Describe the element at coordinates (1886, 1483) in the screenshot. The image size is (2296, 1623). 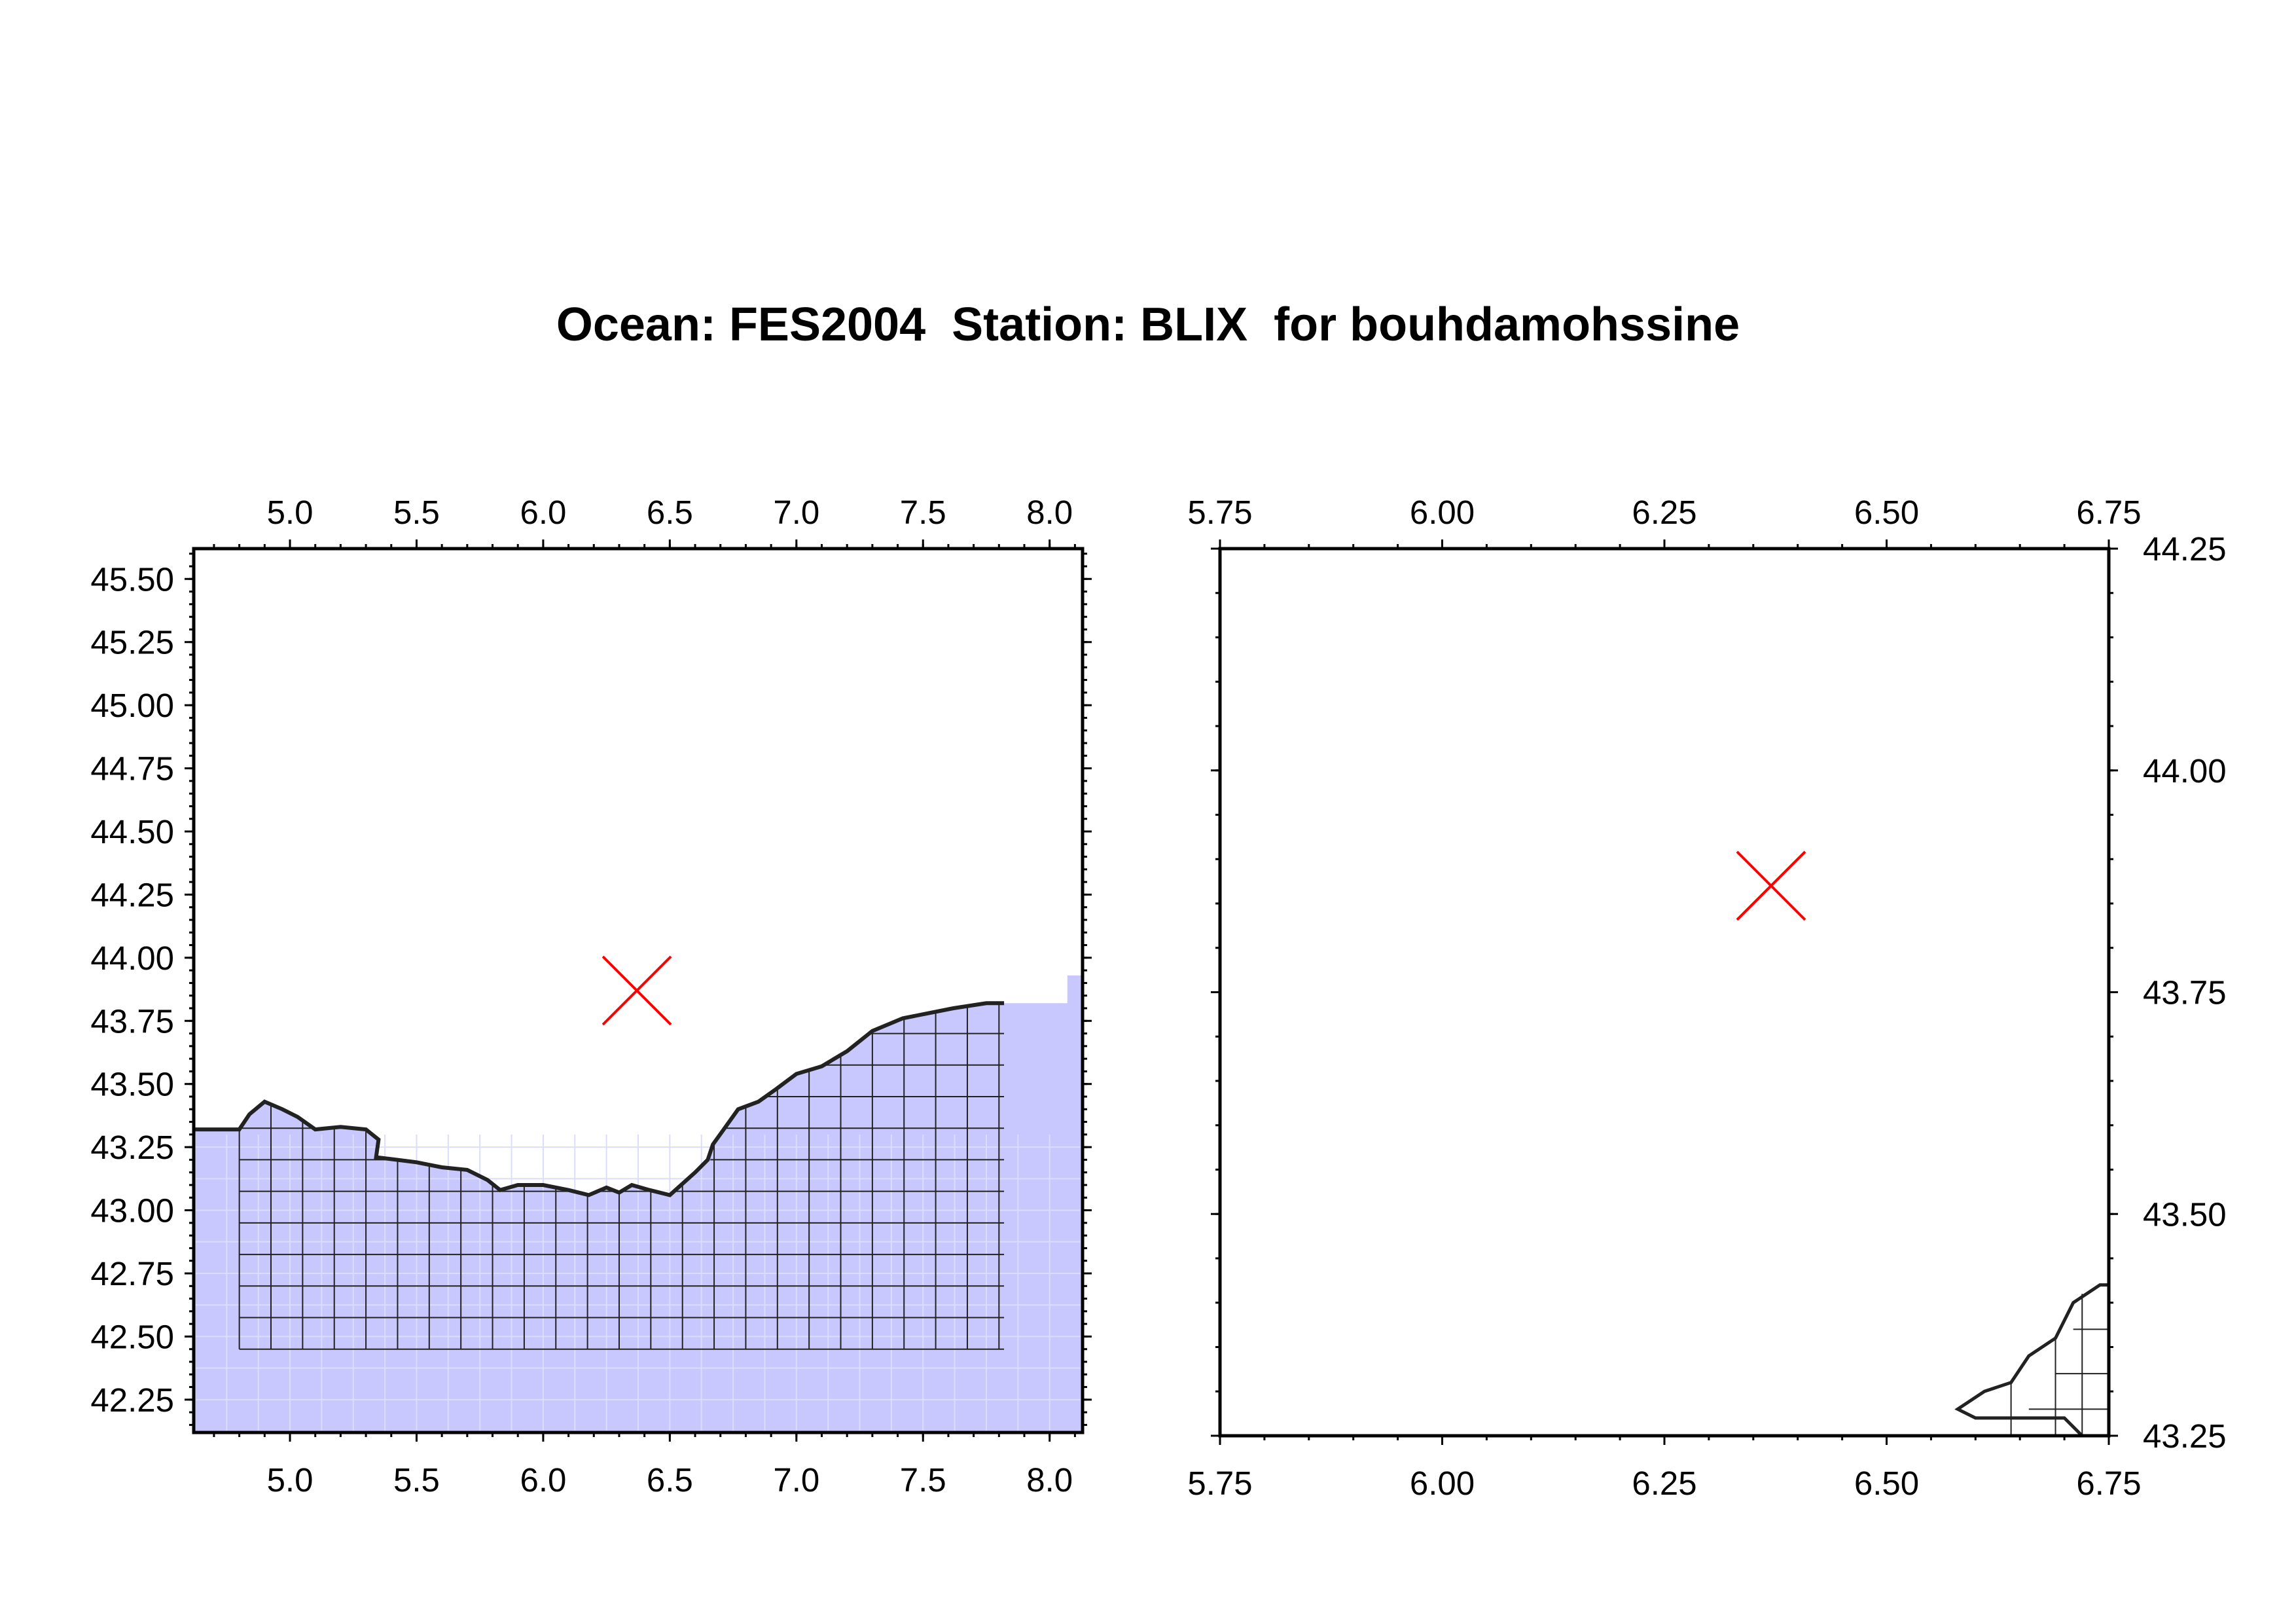
I see `x-tick-label-bottom: 6.50` at that location.